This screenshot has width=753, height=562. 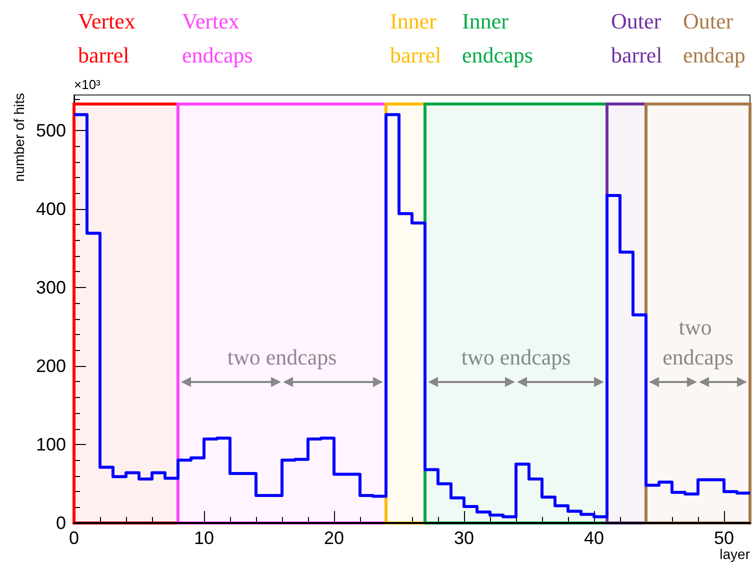 What do you see at coordinates (19, 137) in the screenshot?
I see `y-axis-title: number of hits` at bounding box center [19, 137].